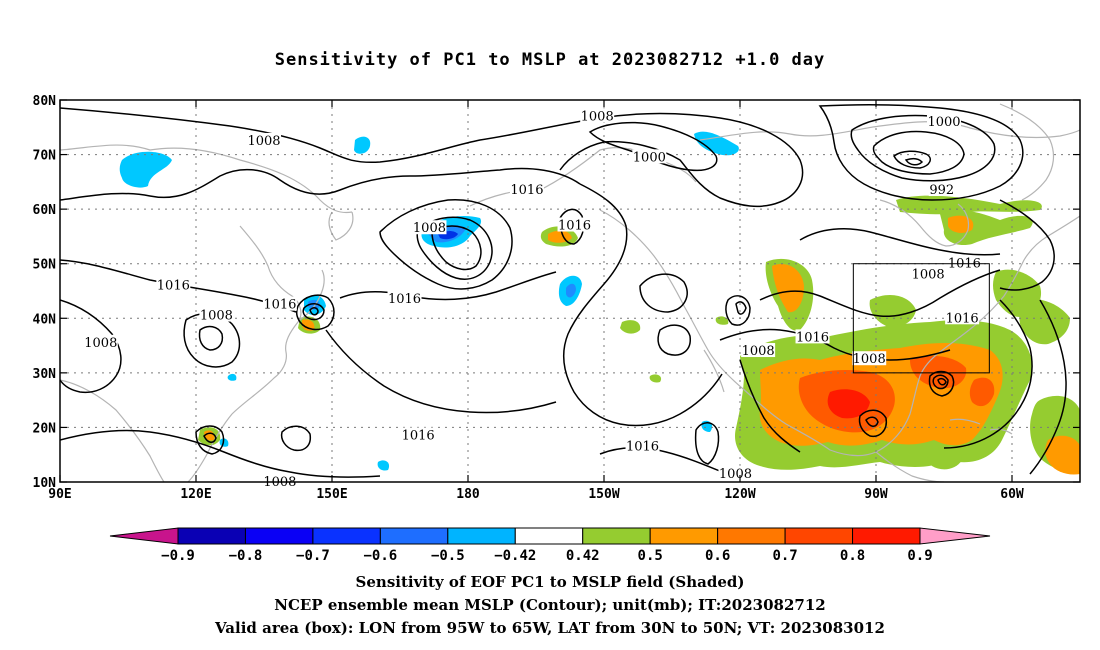  Describe the element at coordinates (852, 556) in the screenshot. I see `colorbar-label: 0.8` at that location.